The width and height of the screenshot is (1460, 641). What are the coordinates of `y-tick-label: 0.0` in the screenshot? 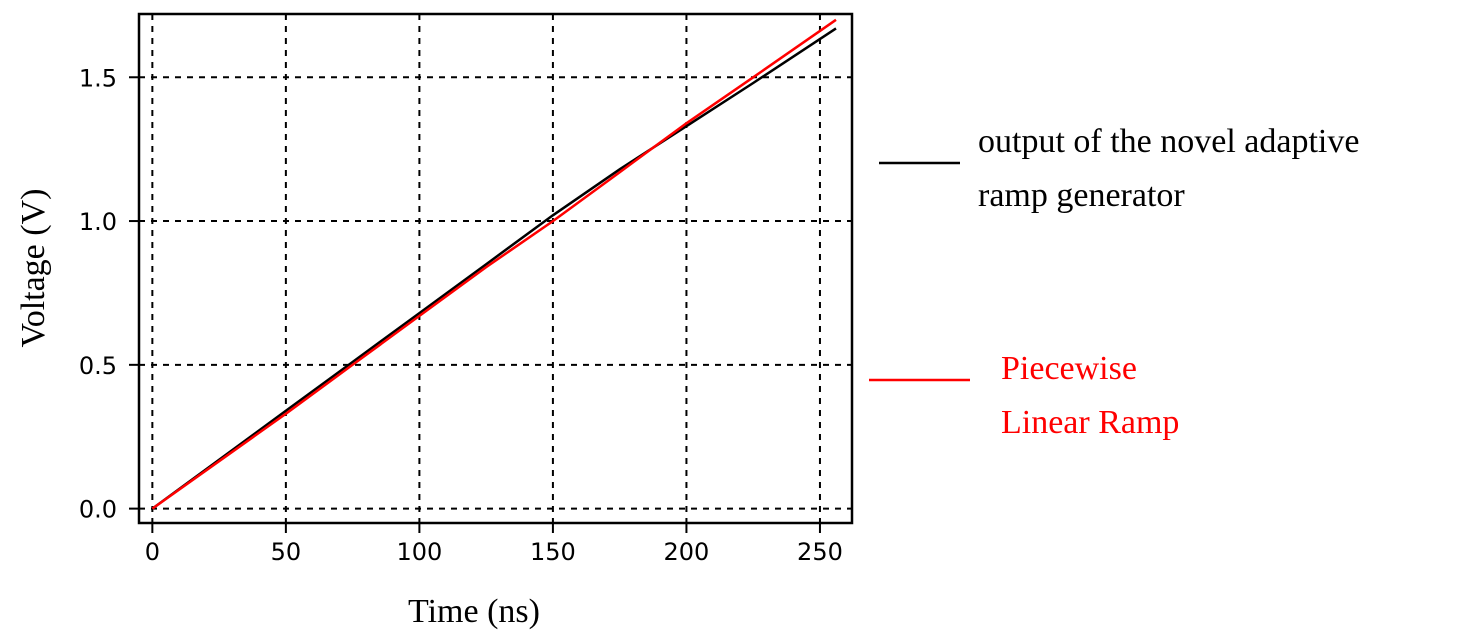 It's located at (98, 510).